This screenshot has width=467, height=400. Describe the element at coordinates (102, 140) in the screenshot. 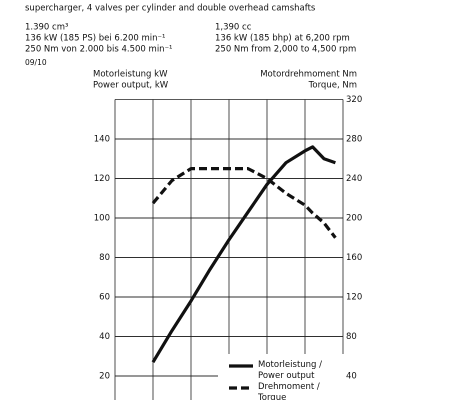

I see `y-tick-label: 140` at that location.